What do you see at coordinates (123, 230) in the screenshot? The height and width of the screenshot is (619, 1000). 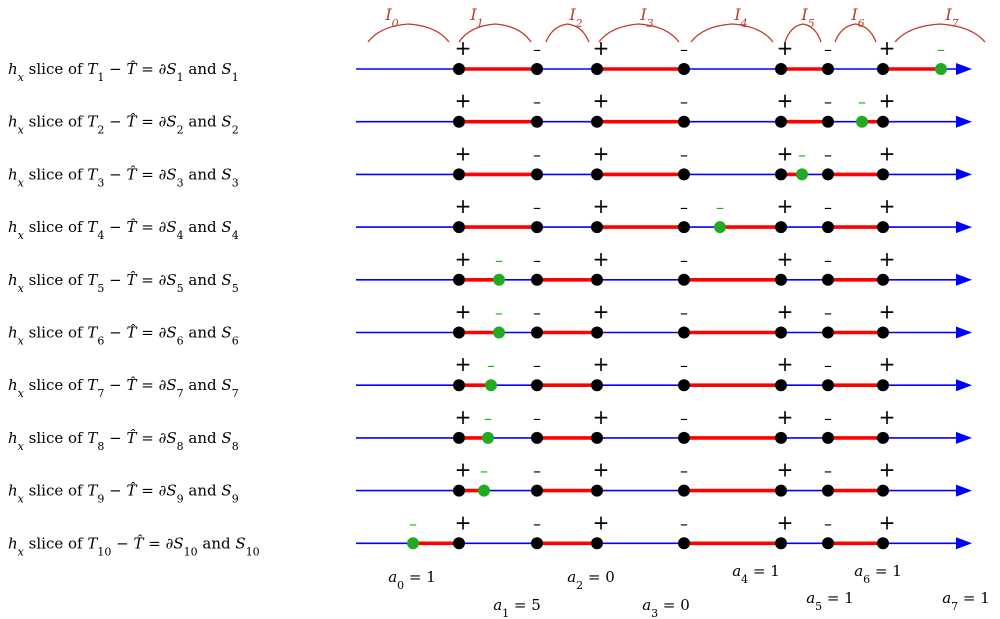 I see `row-label: hx slice of T4 − T̂ = ∂S4 and S4` at bounding box center [123, 230].